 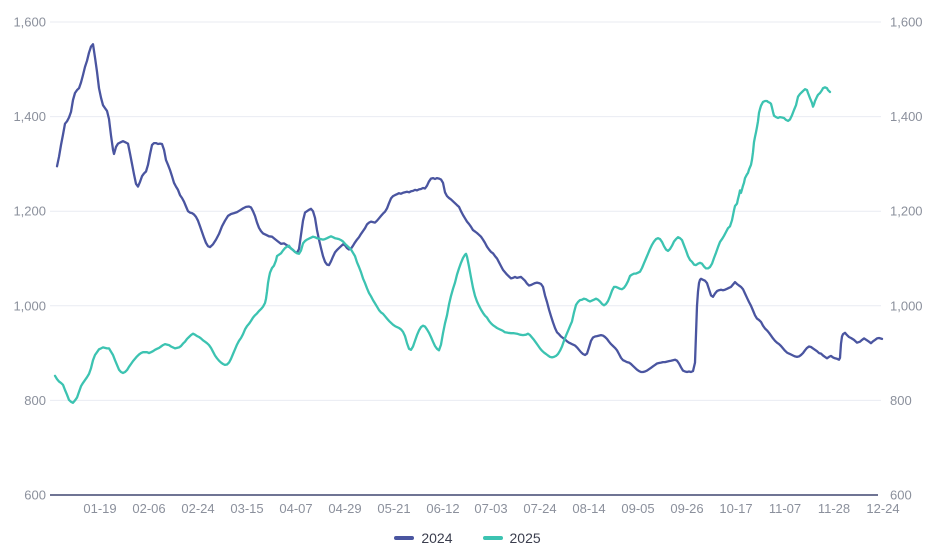 What do you see at coordinates (735, 508) in the screenshot?
I see `x-axis-tick-label: 10-17` at bounding box center [735, 508].